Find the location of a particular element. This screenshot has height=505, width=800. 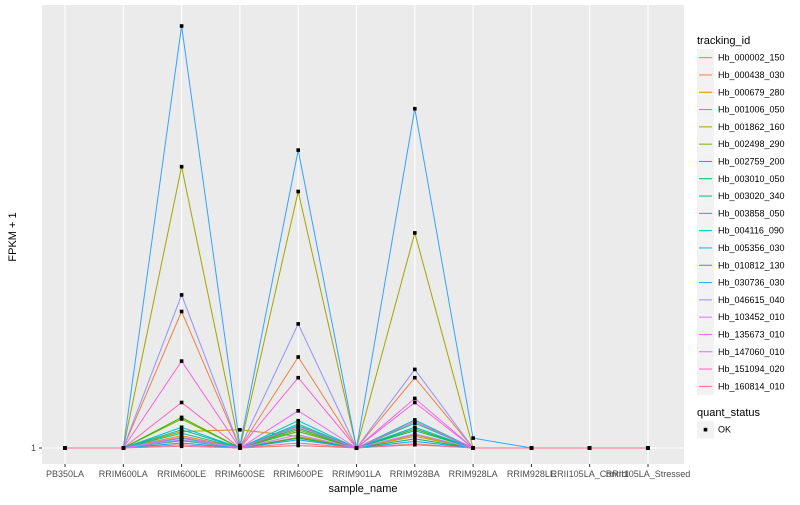

x-tick-label: RRIM600LA is located at coordinates (123, 474).